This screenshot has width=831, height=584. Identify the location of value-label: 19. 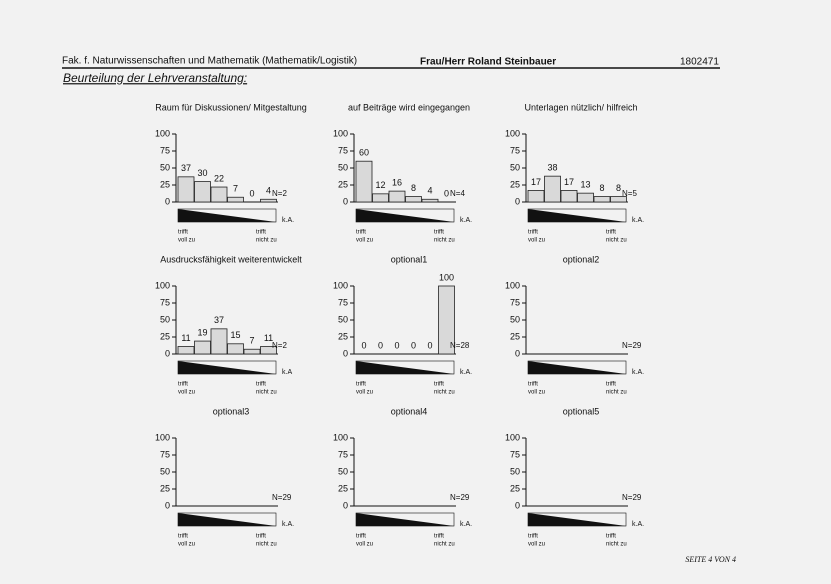
(202, 332).